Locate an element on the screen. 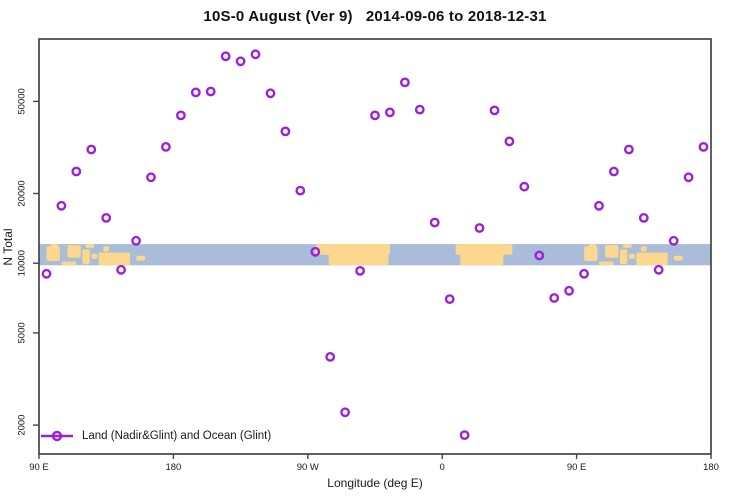  legend: Land (Nadir&Glint) and Ocean (Glint) is located at coordinates (155, 436).